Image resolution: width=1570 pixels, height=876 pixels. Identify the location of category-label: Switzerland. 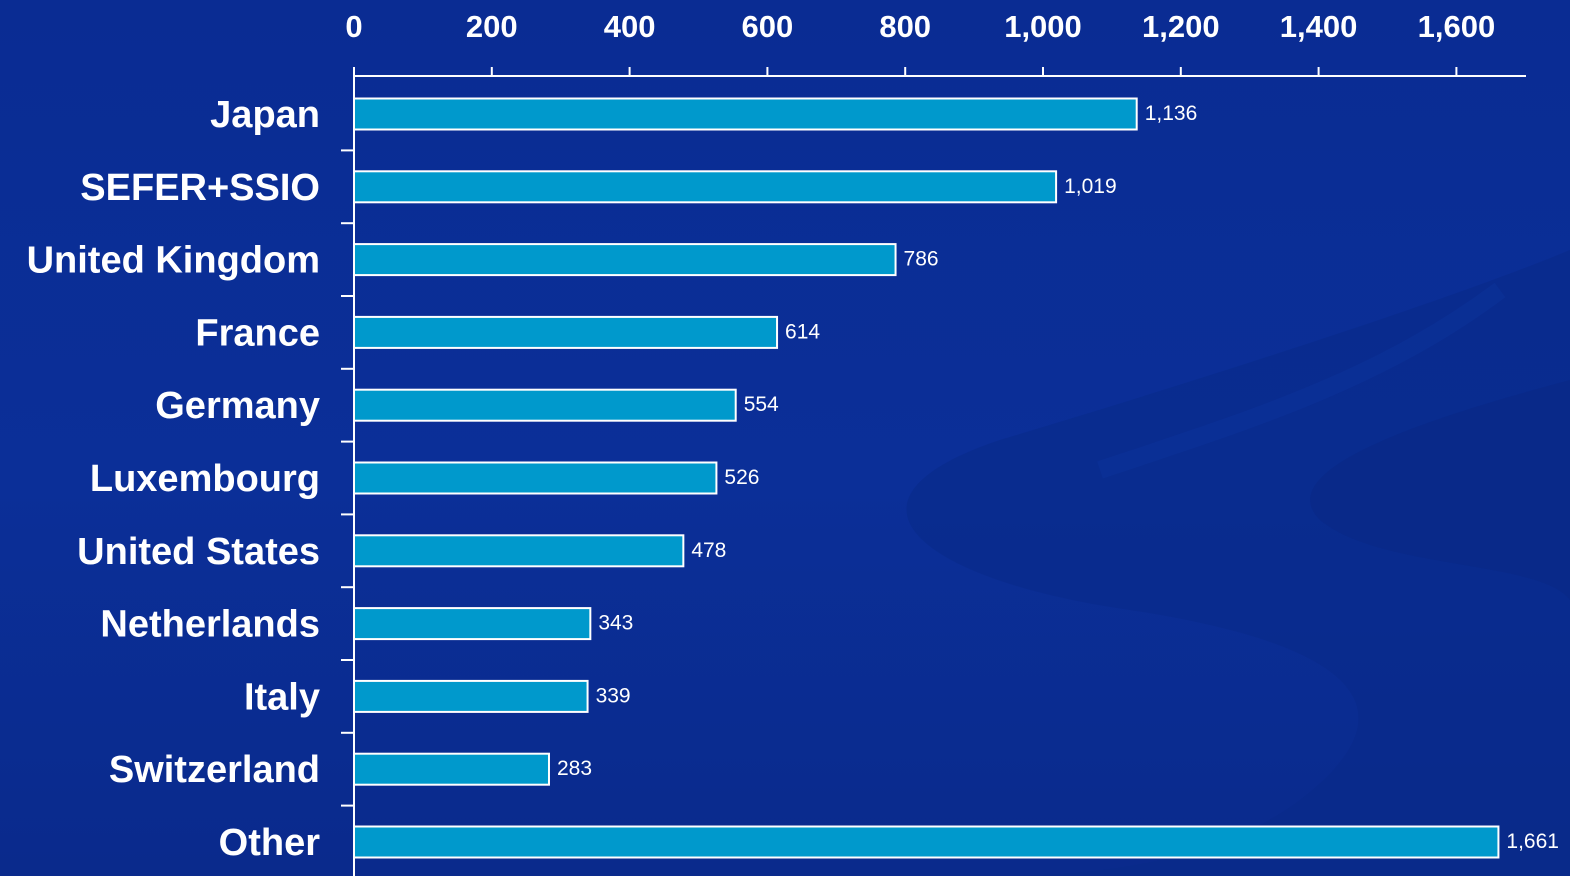
(214, 770).